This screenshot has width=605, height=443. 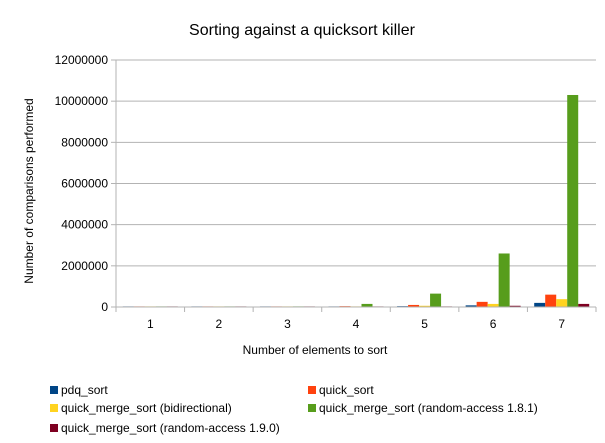 I want to click on x-tick-label: 4, so click(x=356, y=324).